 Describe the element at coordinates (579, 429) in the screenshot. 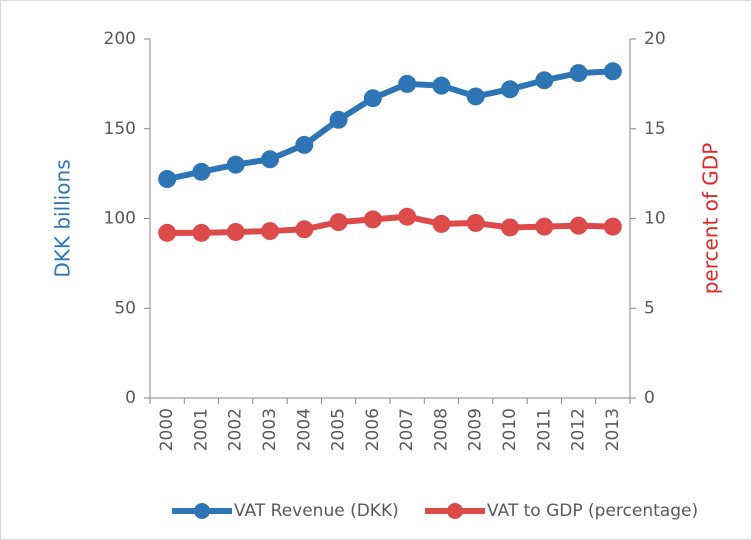

I see `x-tick-label: 2012` at that location.